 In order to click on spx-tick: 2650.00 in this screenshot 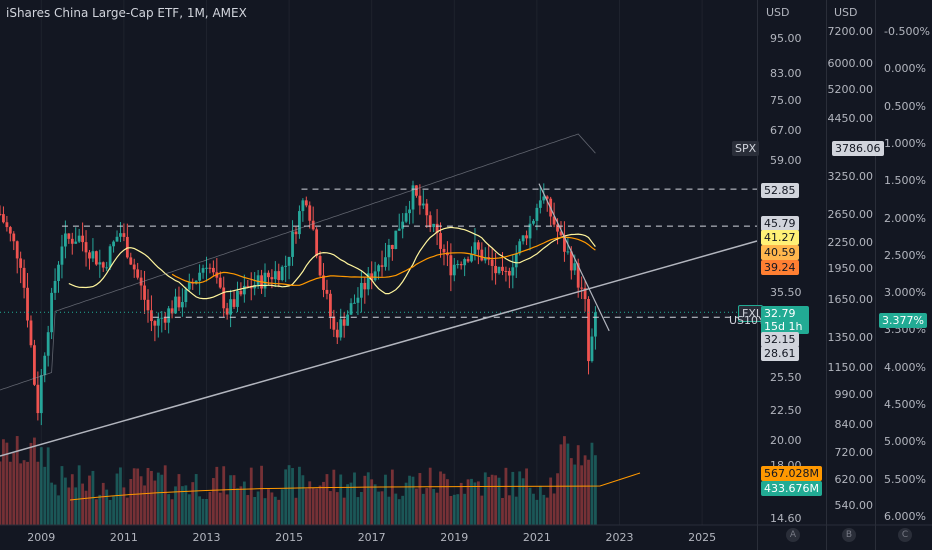, I will do `click(850, 214)`.